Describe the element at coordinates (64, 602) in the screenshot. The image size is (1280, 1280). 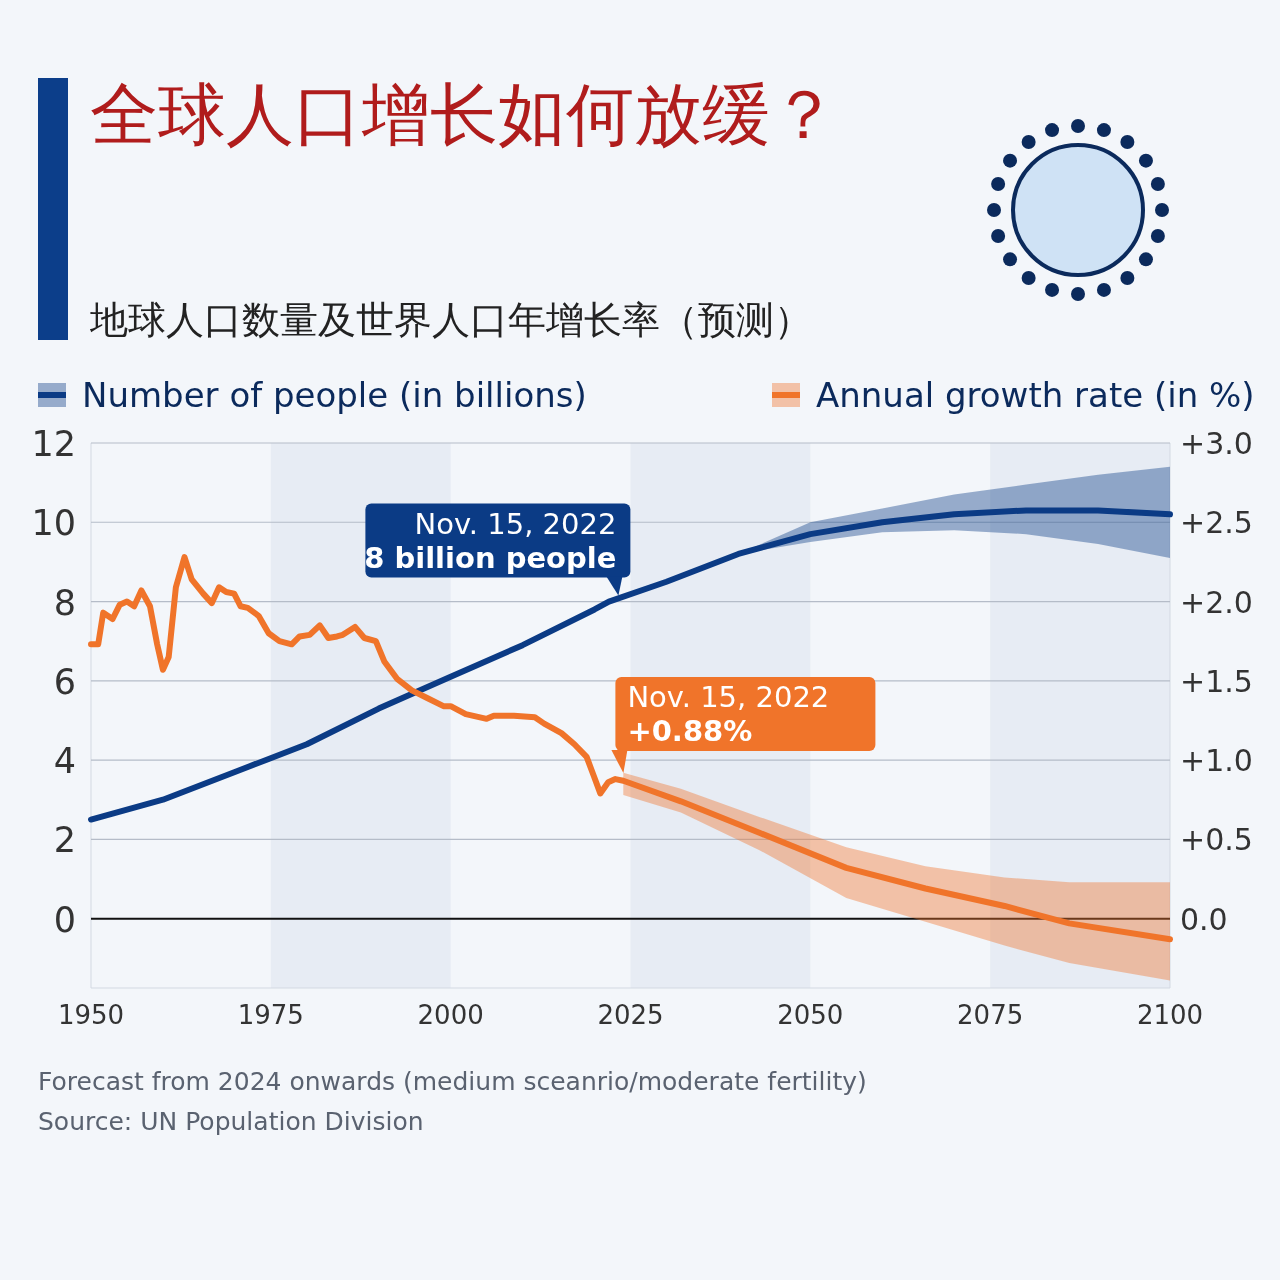
I see `y-tick-label: 8` at that location.